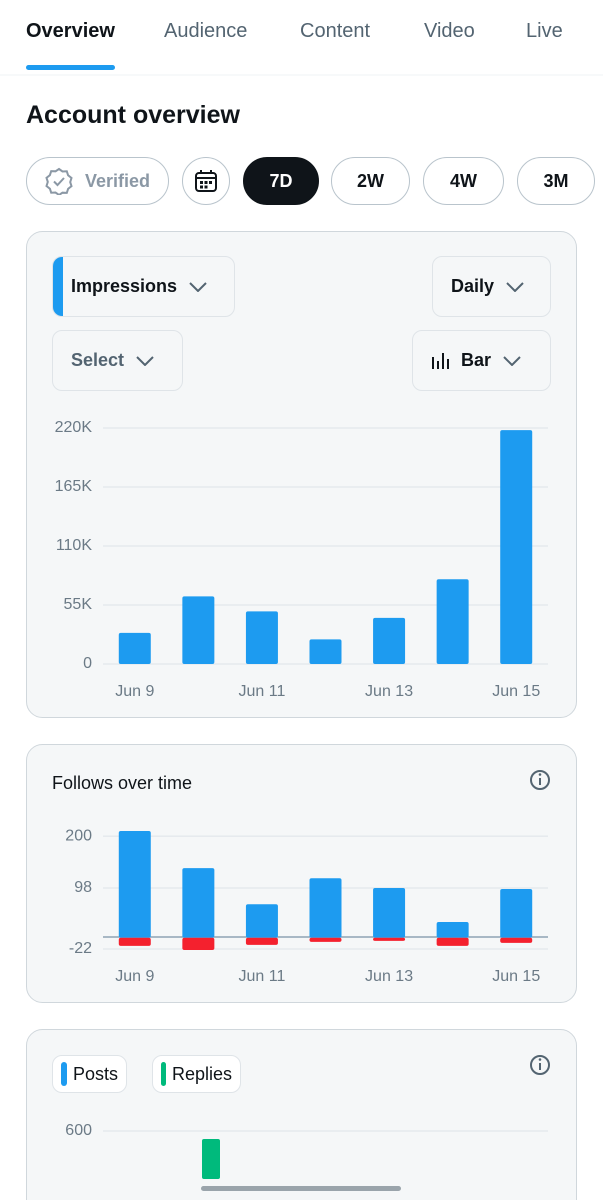 Image resolution: width=603 pixels, height=1200 pixels. I want to click on verified-icon, so click(59, 181).